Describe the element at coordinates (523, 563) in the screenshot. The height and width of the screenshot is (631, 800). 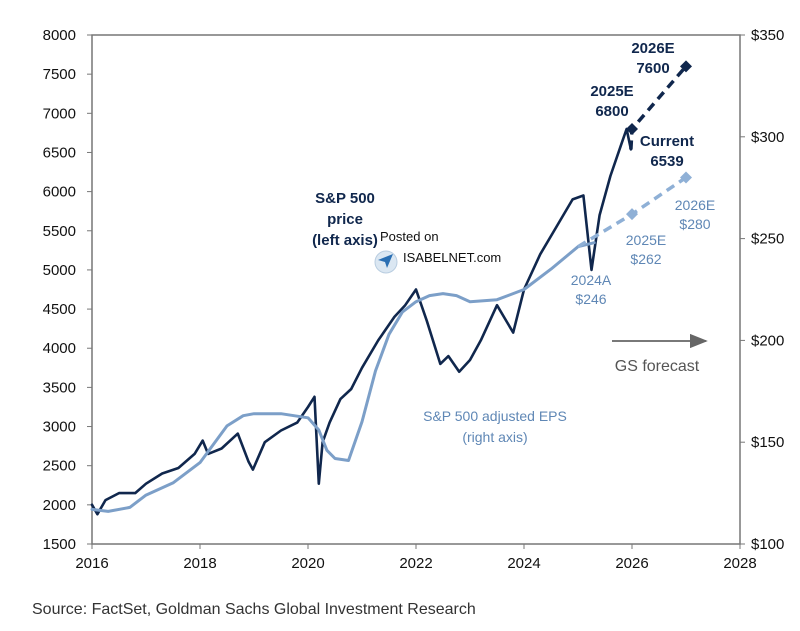
I see `x-tick-label: 2024` at that location.